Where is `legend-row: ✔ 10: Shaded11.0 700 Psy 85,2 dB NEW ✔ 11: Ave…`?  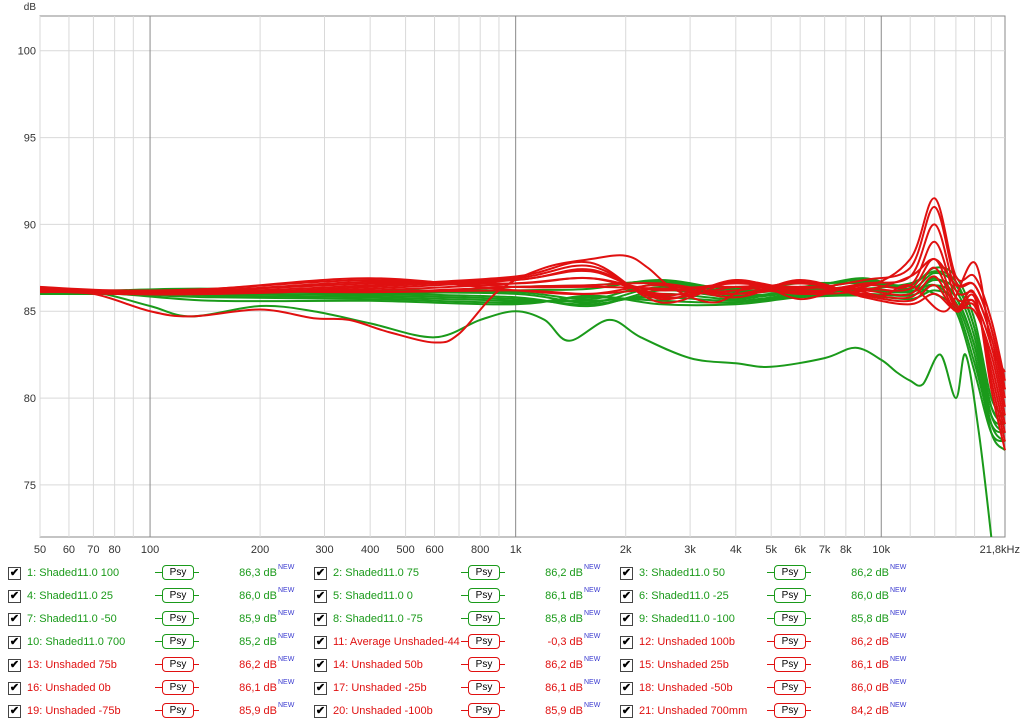 legend-row: ✔ 10: Shaded11.0 700 Psy 85,2 dB NEW ✔ 11: Ave… is located at coordinates (512, 642).